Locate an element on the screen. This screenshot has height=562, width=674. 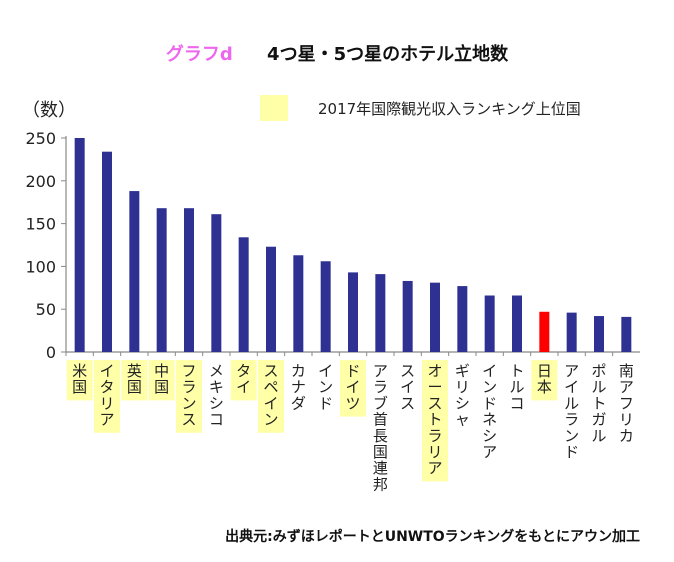
y-tick-label: 50 is located at coordinates (46, 309).